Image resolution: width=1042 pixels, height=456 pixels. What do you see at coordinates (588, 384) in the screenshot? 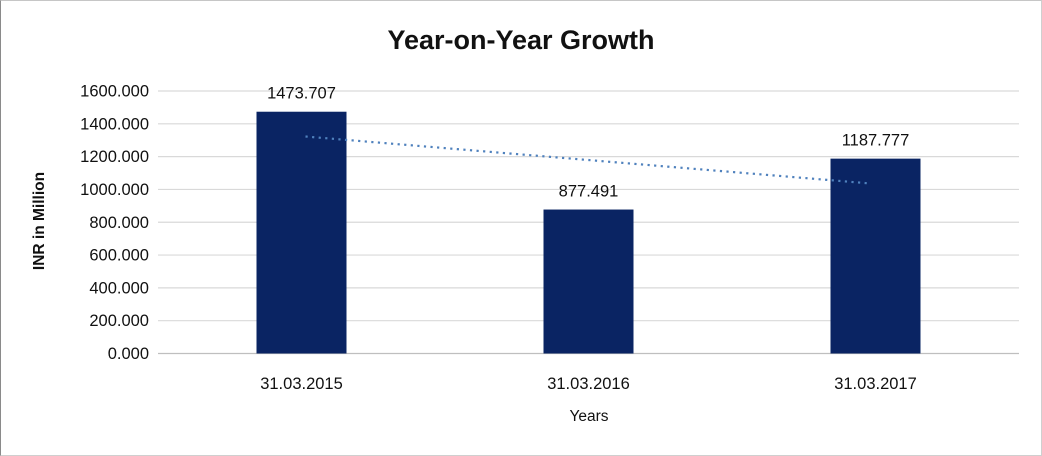
I see `x-tick-label: 31.03.2016` at bounding box center [588, 384].